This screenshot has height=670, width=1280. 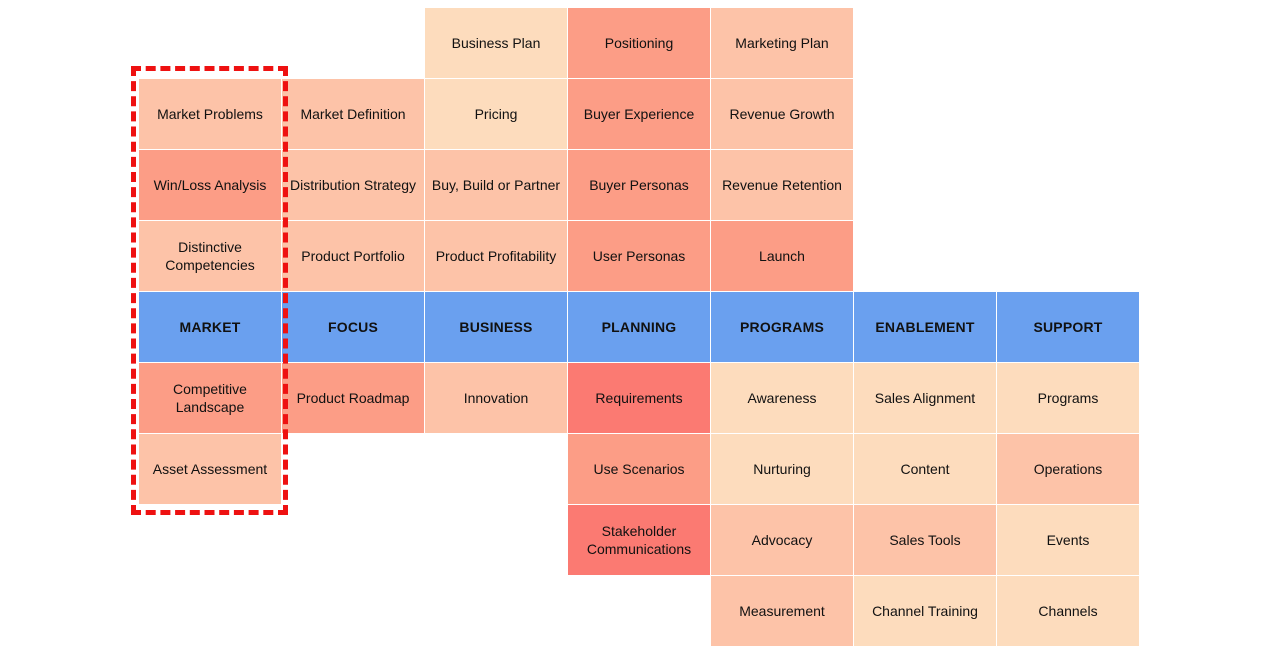 What do you see at coordinates (210, 114) in the screenshot?
I see `market-topic-cell: Market Problems` at bounding box center [210, 114].